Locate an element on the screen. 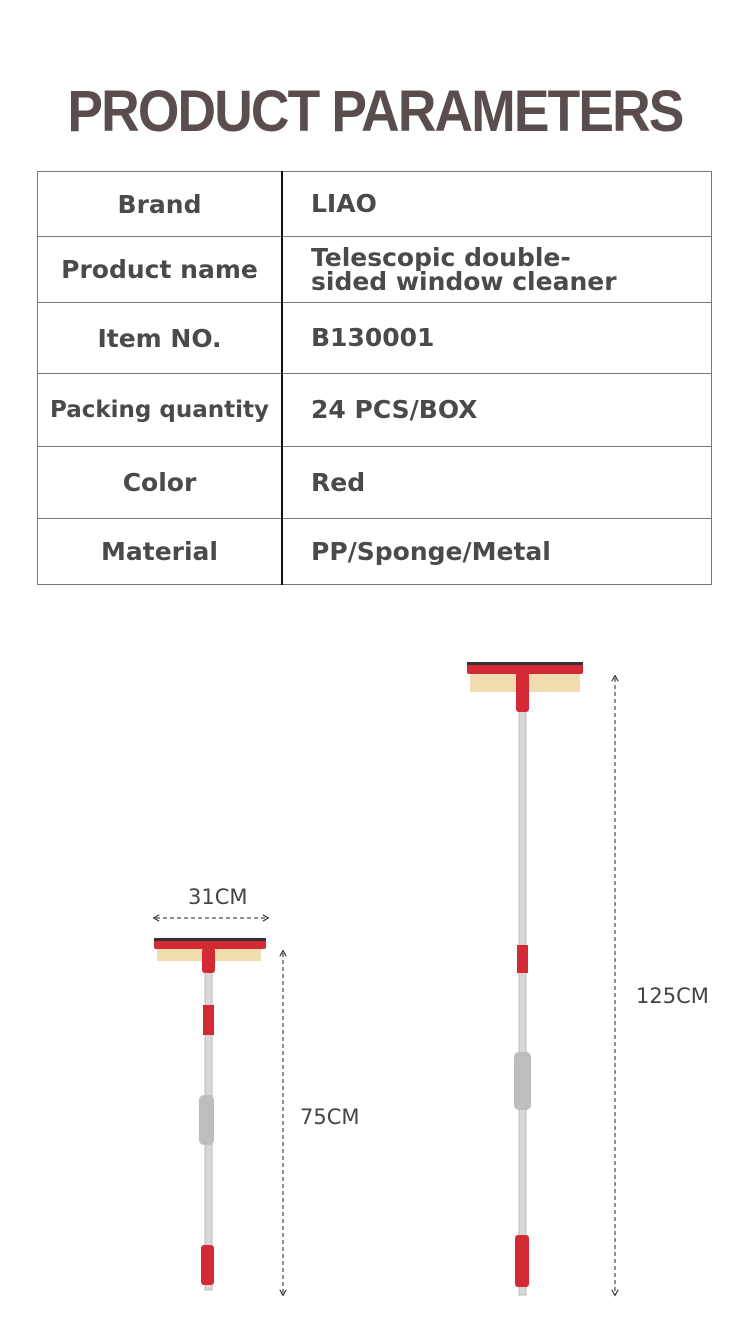 The image size is (750, 1318). param-value: 24 PCS/BOX is located at coordinates (496, 410).